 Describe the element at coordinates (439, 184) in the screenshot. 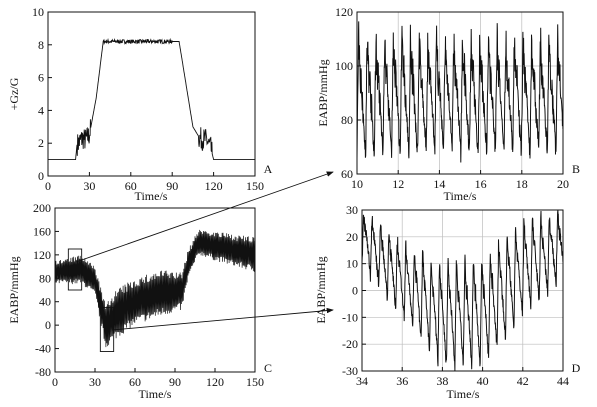

I see `x-tick-label: 14` at that location.